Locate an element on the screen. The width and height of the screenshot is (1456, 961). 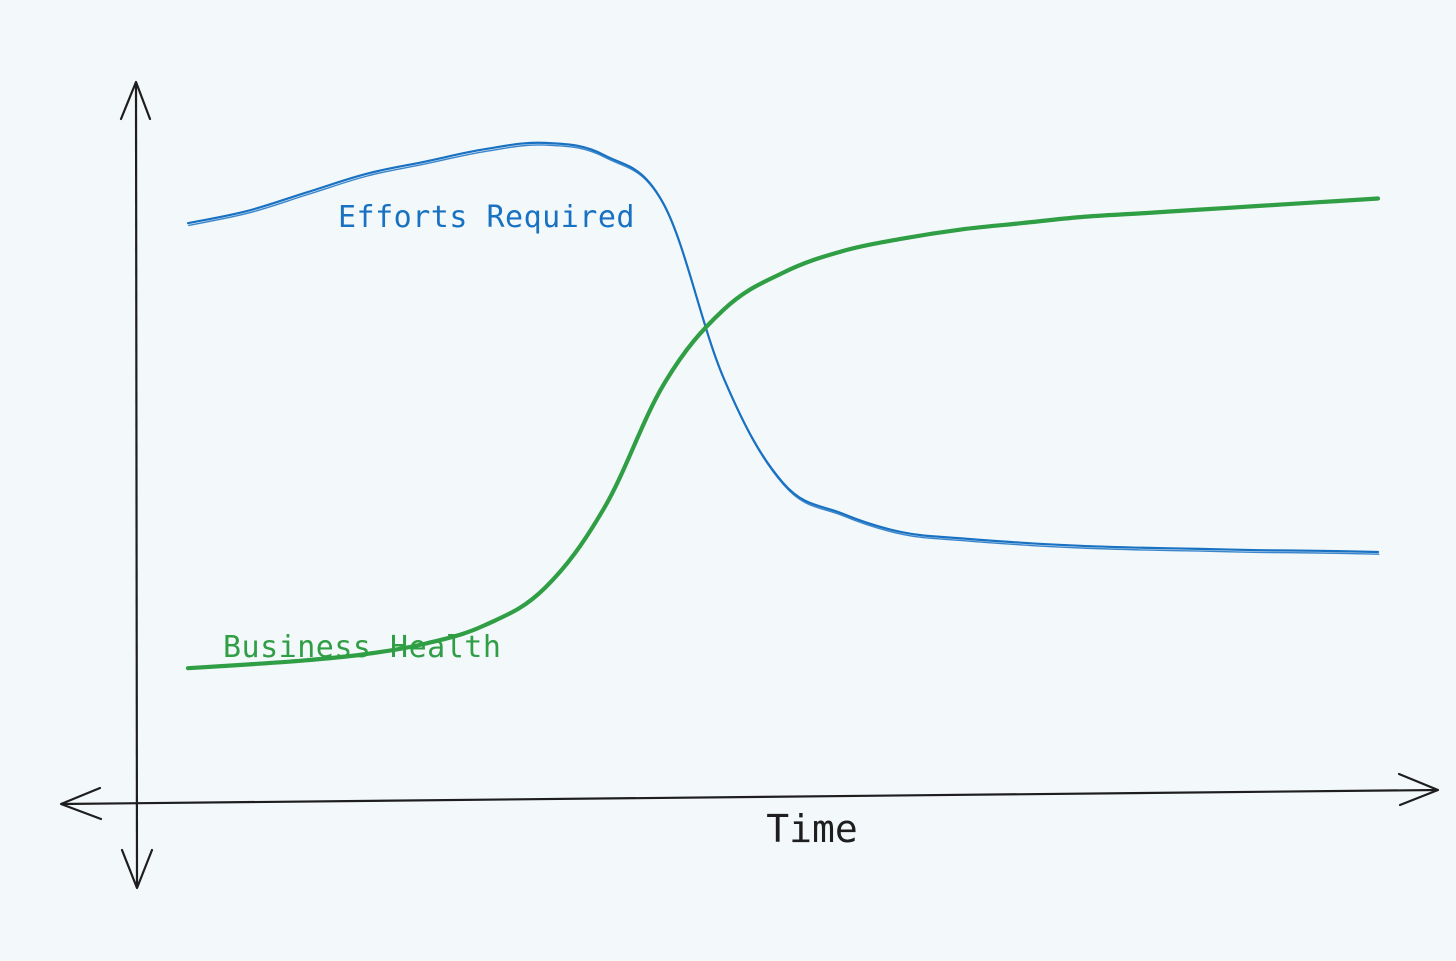
x-axis-left-arrow is located at coordinates (81, 803).